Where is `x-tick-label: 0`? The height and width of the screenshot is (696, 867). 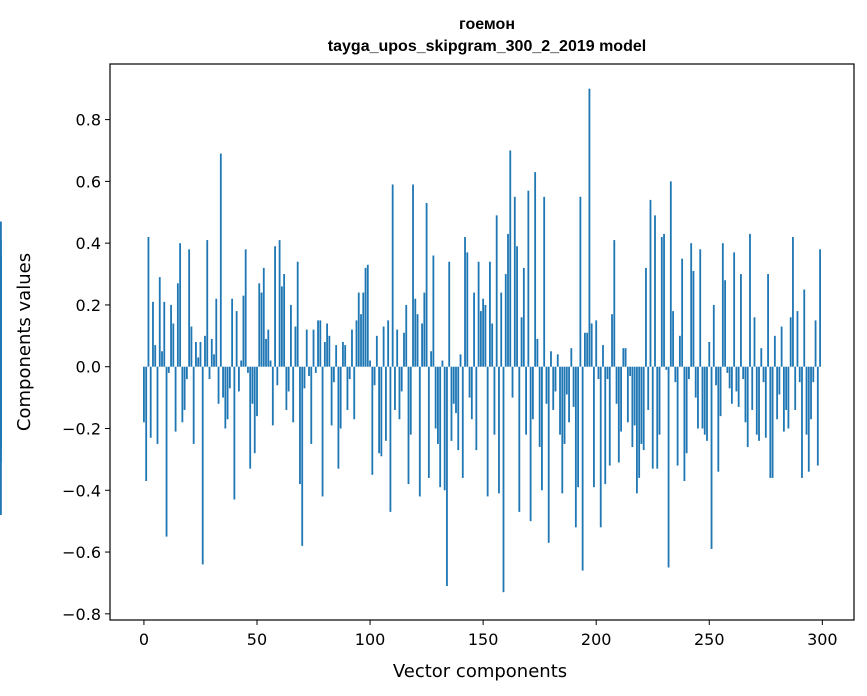
x-tick-label: 0 is located at coordinates (144, 639).